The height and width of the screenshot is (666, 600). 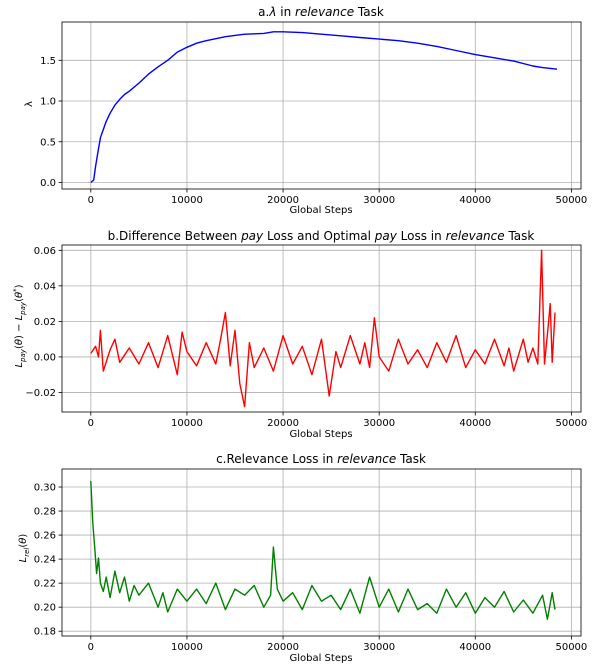 What do you see at coordinates (48, 142) in the screenshot?
I see `chart-a-ytick-label: 0.5` at bounding box center [48, 142].